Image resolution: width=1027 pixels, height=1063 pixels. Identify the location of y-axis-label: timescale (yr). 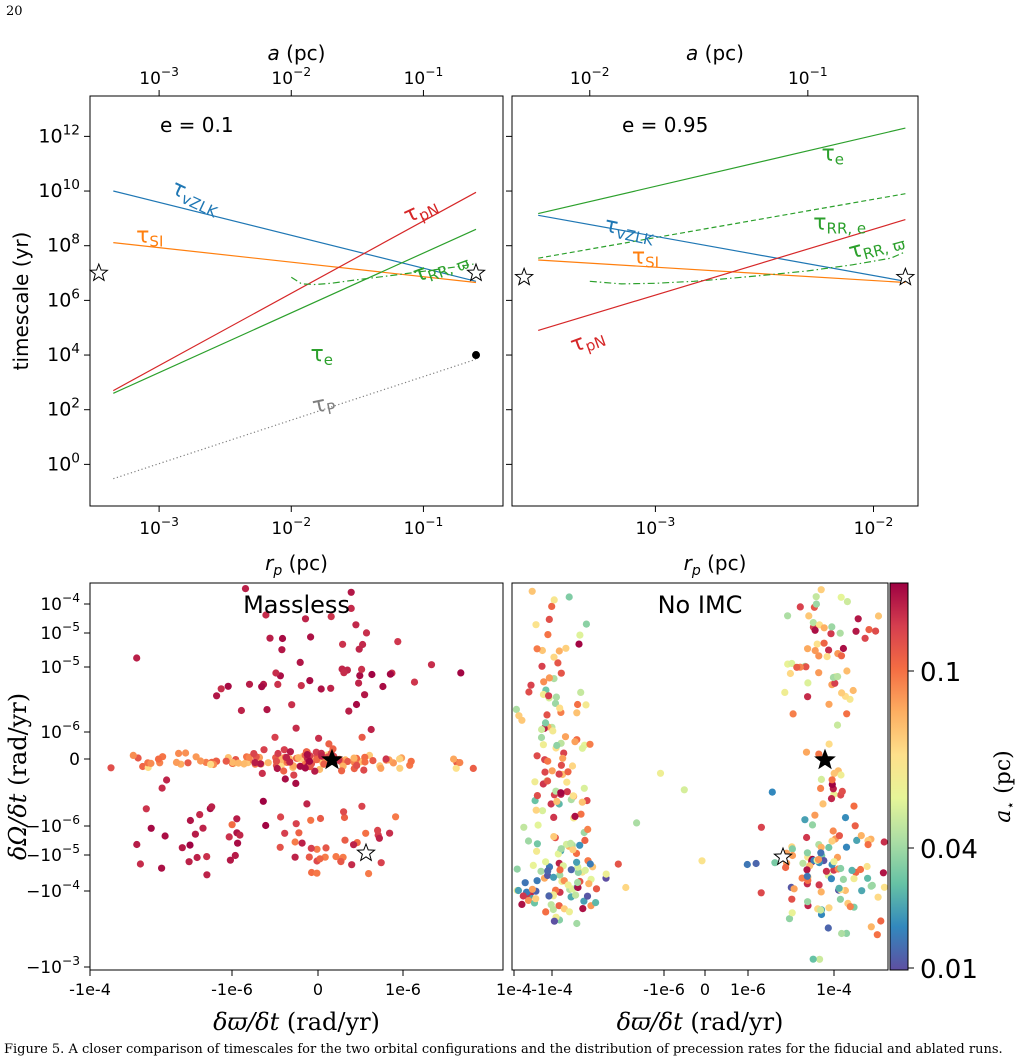
(21, 301).